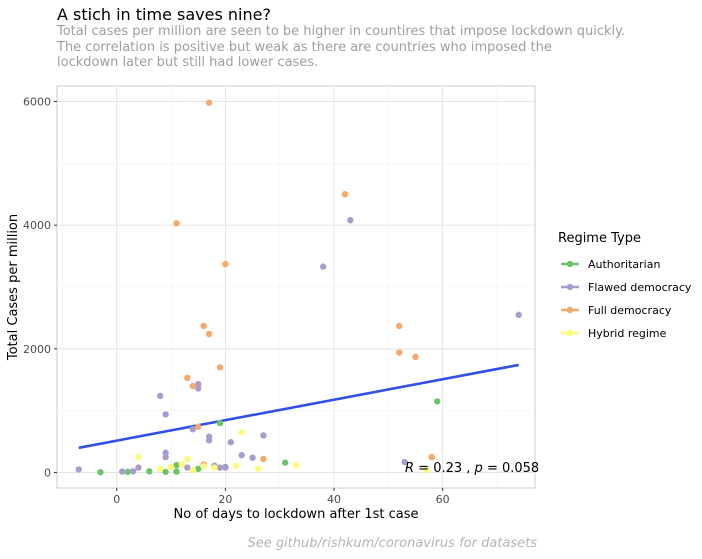 This screenshot has width=702, height=559. Describe the element at coordinates (570, 310) in the screenshot. I see `legend-key-point-full-democracy` at that location.